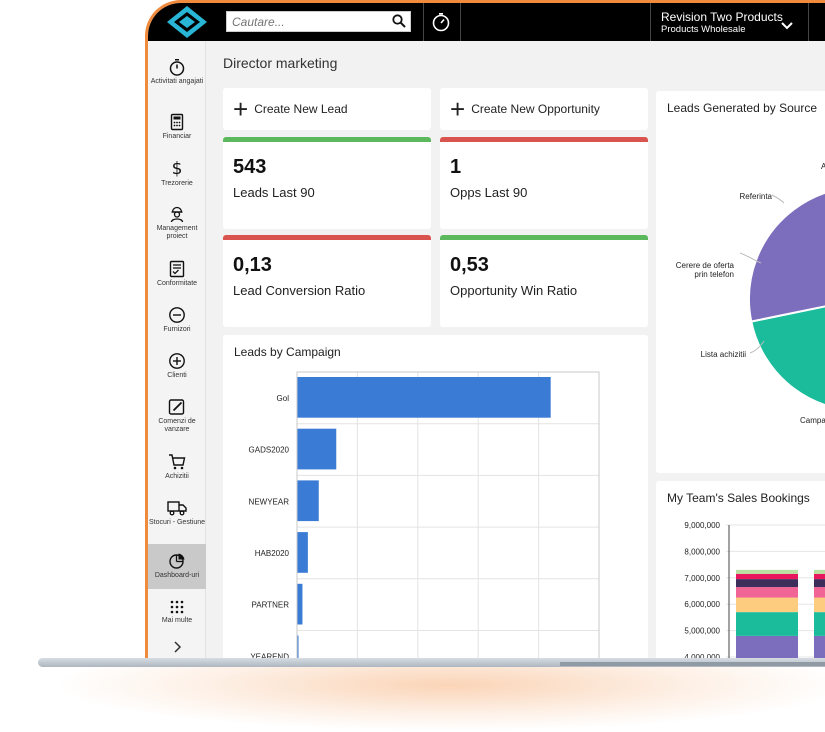 The image size is (825, 732). What do you see at coordinates (327, 281) in the screenshot?
I see `kpi-card-lead-conversion: 0,13 Lead Conversion Ratio` at bounding box center [327, 281].